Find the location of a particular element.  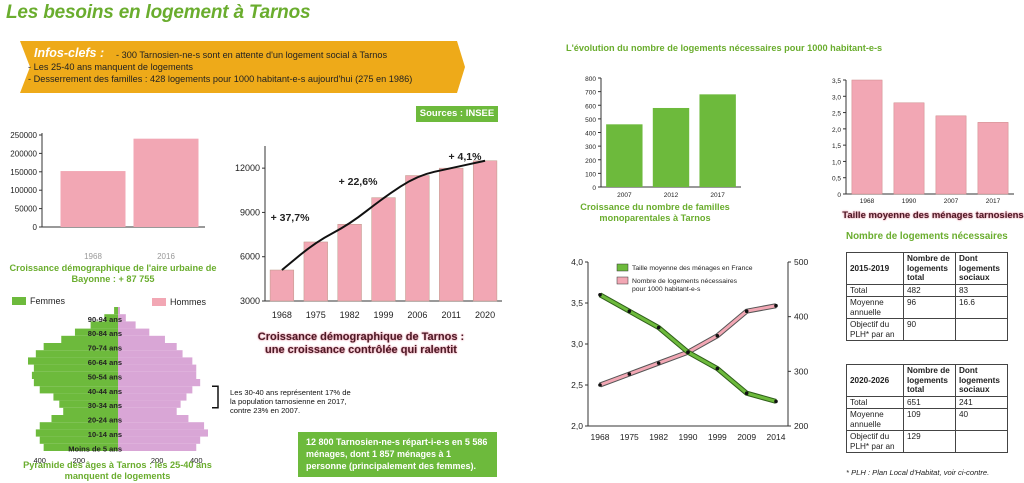

x-tick-label: 200 is located at coordinates (79, 459).